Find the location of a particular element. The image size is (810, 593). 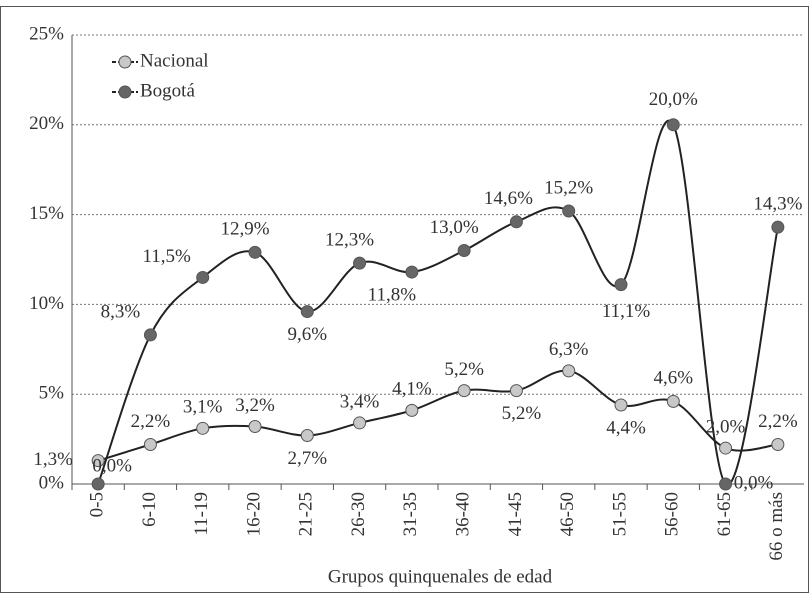

legend-label: Bogotá is located at coordinates (167, 90).